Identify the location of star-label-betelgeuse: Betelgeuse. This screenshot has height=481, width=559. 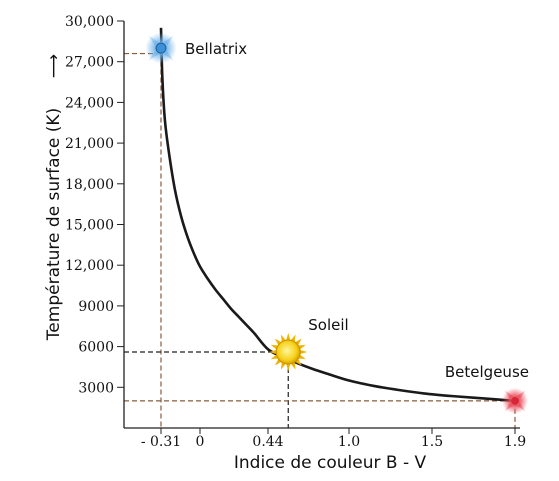
(487, 372).